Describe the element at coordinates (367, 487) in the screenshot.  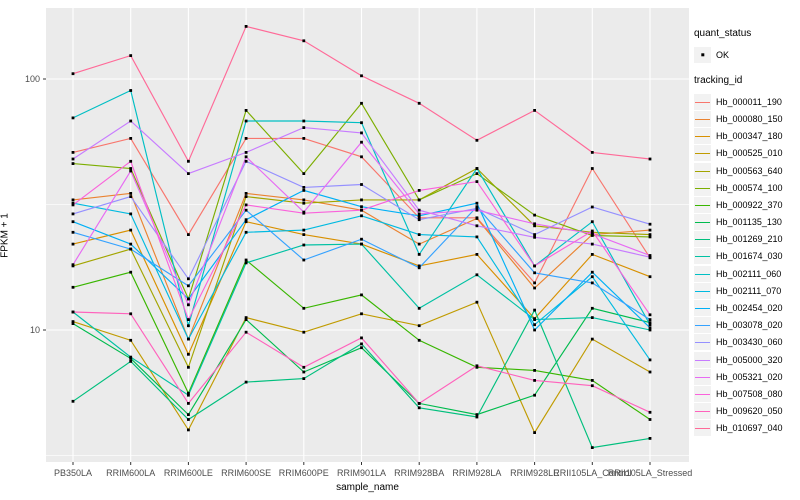
I see `x-axis-title: sample_name` at that location.